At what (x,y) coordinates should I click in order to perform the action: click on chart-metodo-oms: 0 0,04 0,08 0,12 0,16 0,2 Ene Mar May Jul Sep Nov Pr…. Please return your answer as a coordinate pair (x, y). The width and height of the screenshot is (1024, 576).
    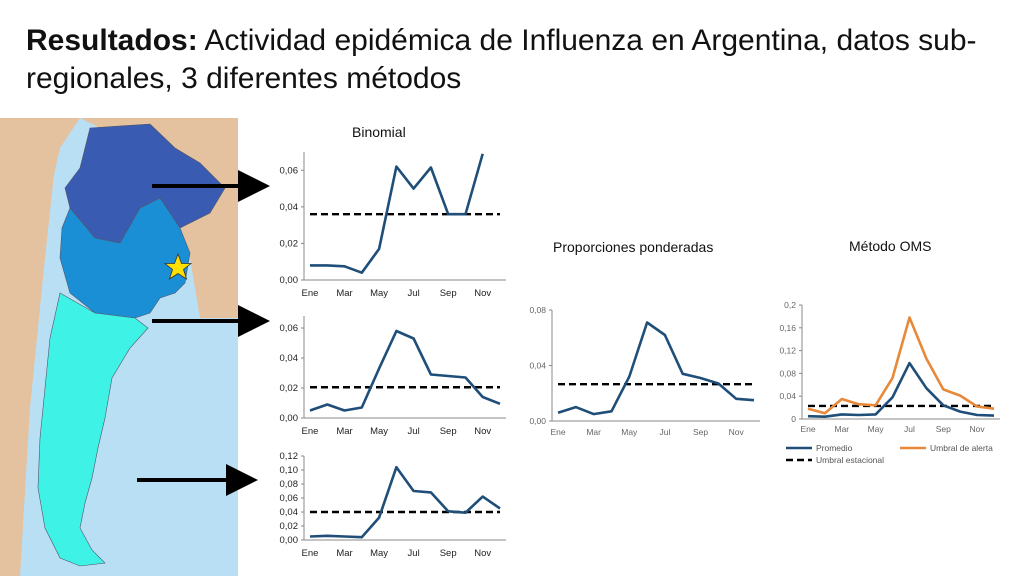
    Looking at the image, I should click on (889, 382).